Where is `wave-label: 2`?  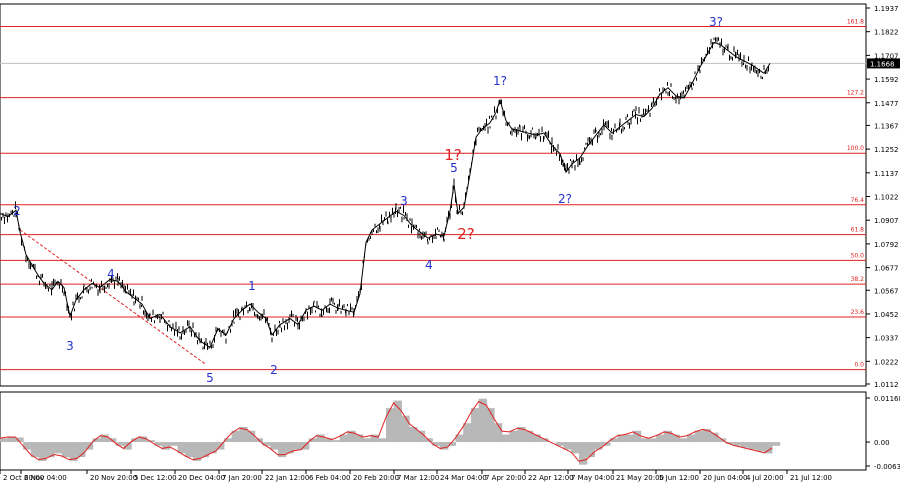 wave-label: 2 is located at coordinates (274, 370).